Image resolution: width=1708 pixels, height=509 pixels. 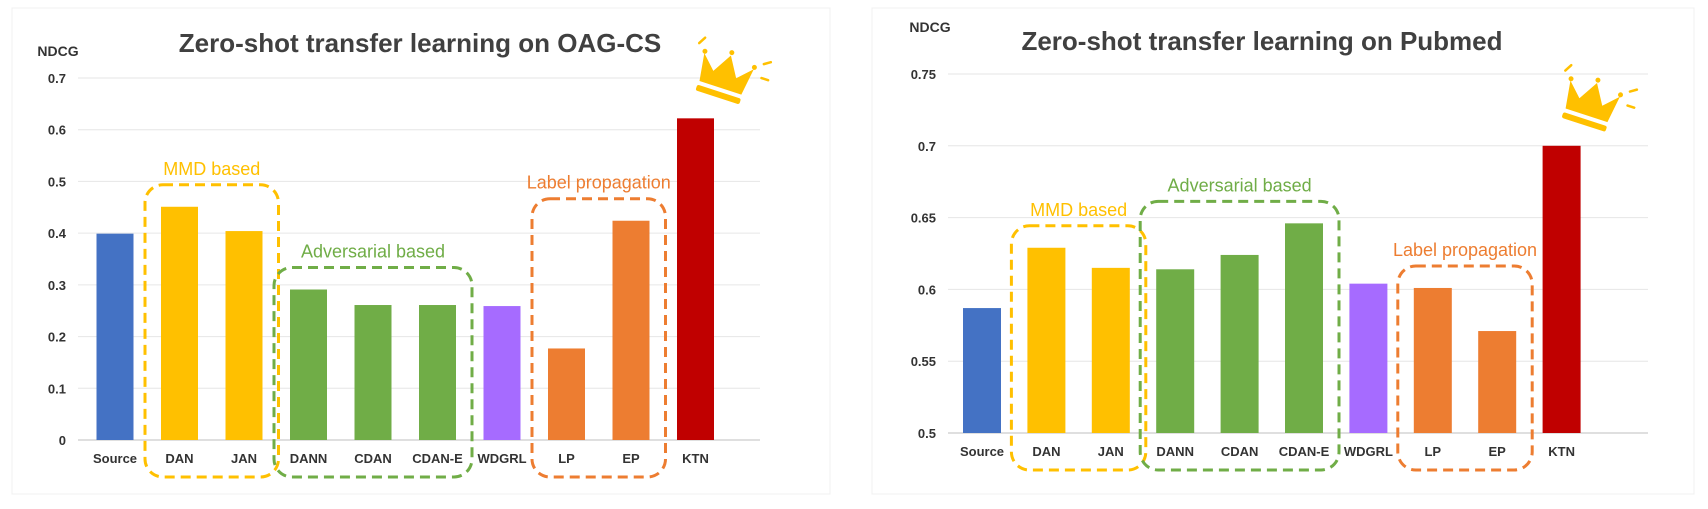 I want to click on y-tick-label: 0.55, so click(x=923, y=361).